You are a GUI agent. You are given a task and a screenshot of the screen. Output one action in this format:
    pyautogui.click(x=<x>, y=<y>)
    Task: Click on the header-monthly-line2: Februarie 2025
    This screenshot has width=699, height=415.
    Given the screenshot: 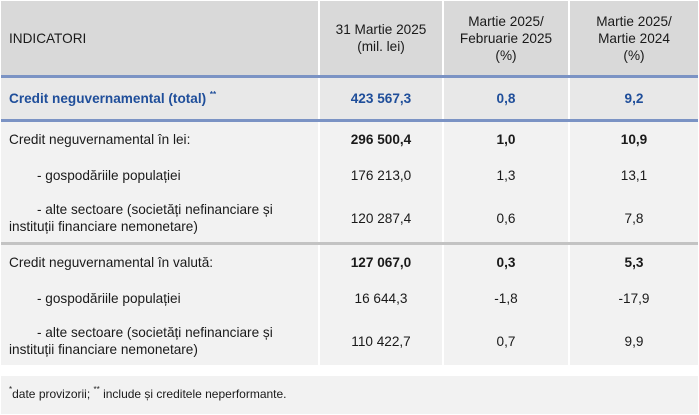 What is the action you would take?
    pyautogui.click(x=506, y=38)
    